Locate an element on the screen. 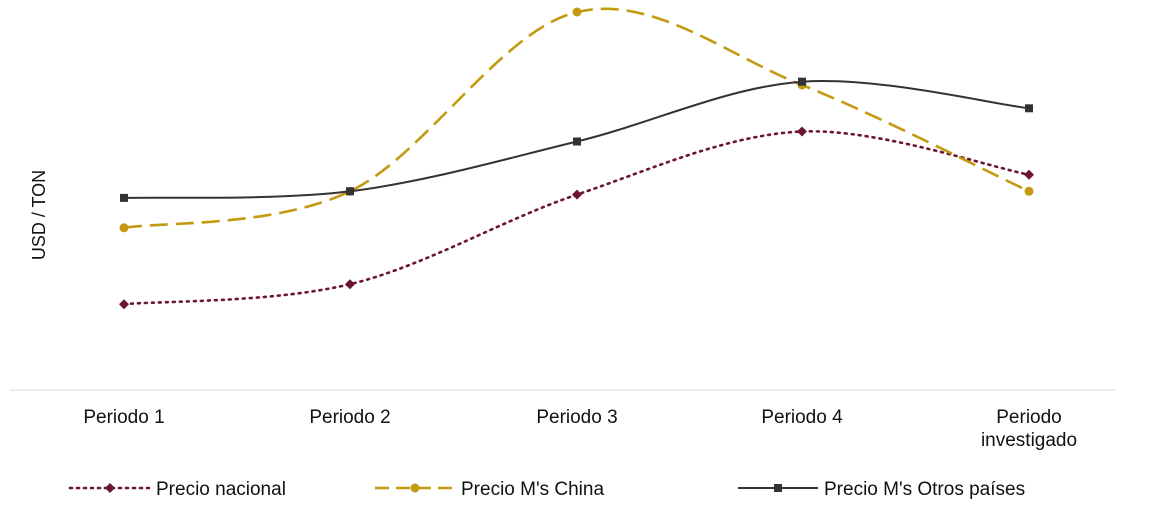  legend-item-precio-nacional: Precio nacional is located at coordinates (177, 489).